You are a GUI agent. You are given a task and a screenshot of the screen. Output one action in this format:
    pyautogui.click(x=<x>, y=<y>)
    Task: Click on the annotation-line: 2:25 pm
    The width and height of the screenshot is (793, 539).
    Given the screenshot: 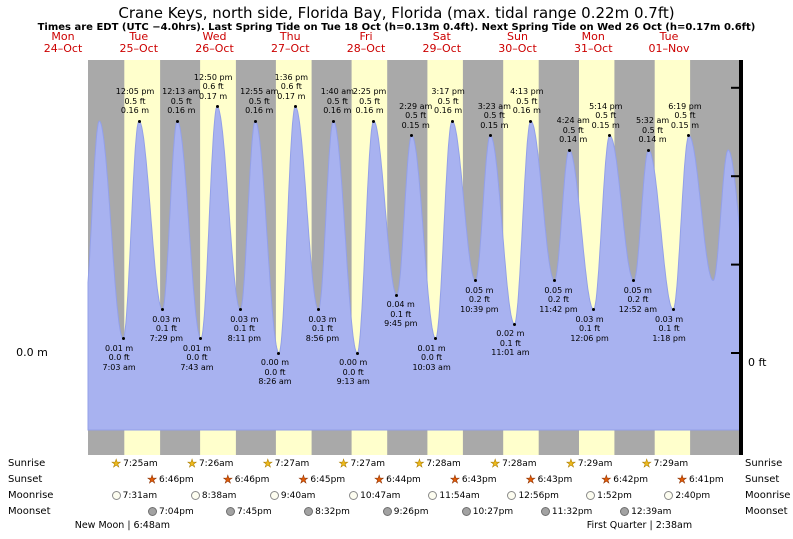 What is the action you would take?
    pyautogui.click(x=369, y=91)
    